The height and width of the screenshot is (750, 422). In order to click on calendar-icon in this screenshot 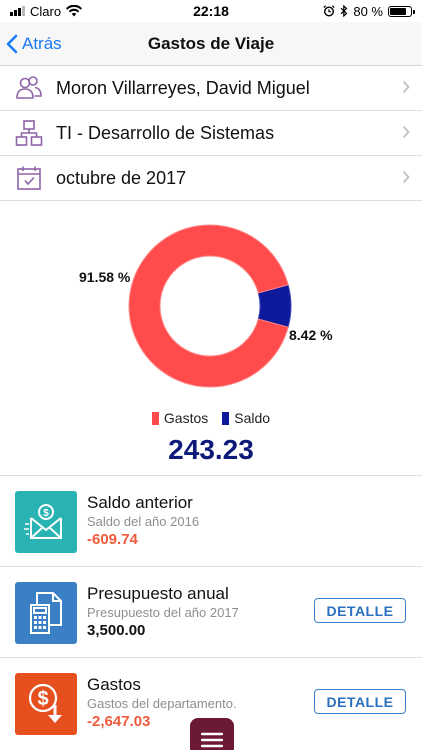, I will do `click(29, 178)`.